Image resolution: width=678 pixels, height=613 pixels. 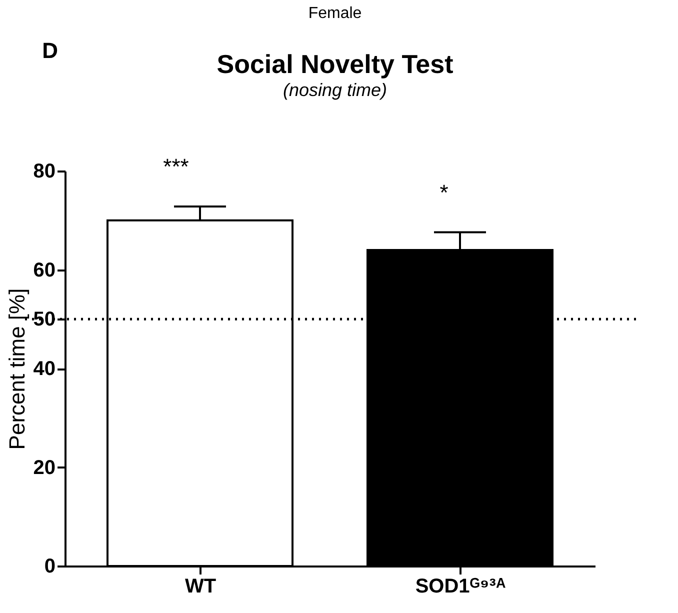 I want to click on text: Female, so click(x=335, y=13).